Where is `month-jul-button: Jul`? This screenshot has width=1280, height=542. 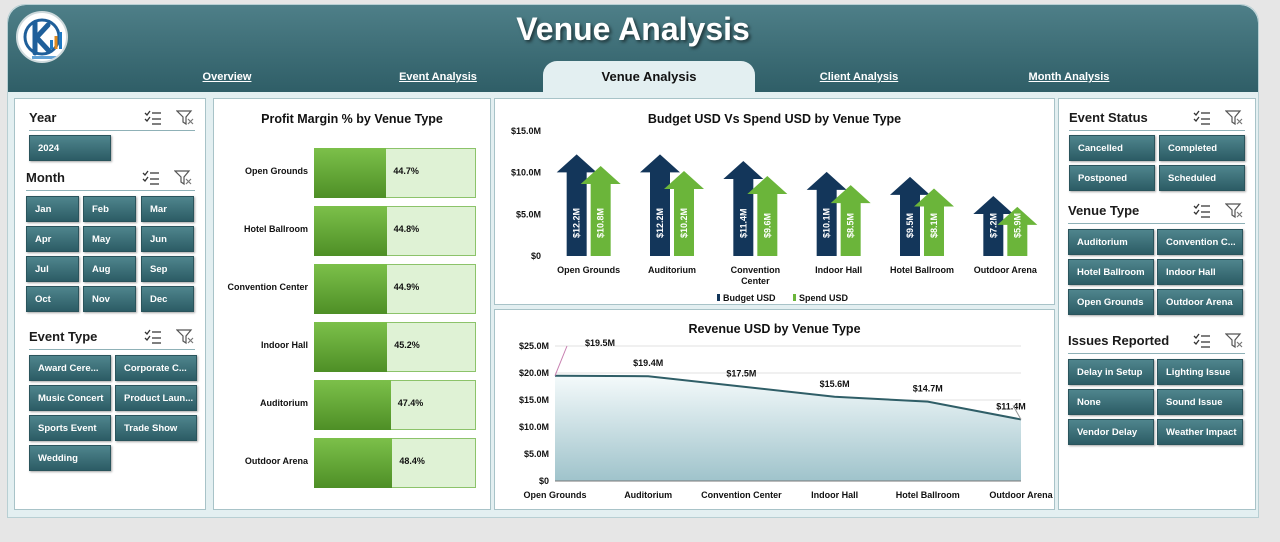 month-jul-button: Jul is located at coordinates (52, 269).